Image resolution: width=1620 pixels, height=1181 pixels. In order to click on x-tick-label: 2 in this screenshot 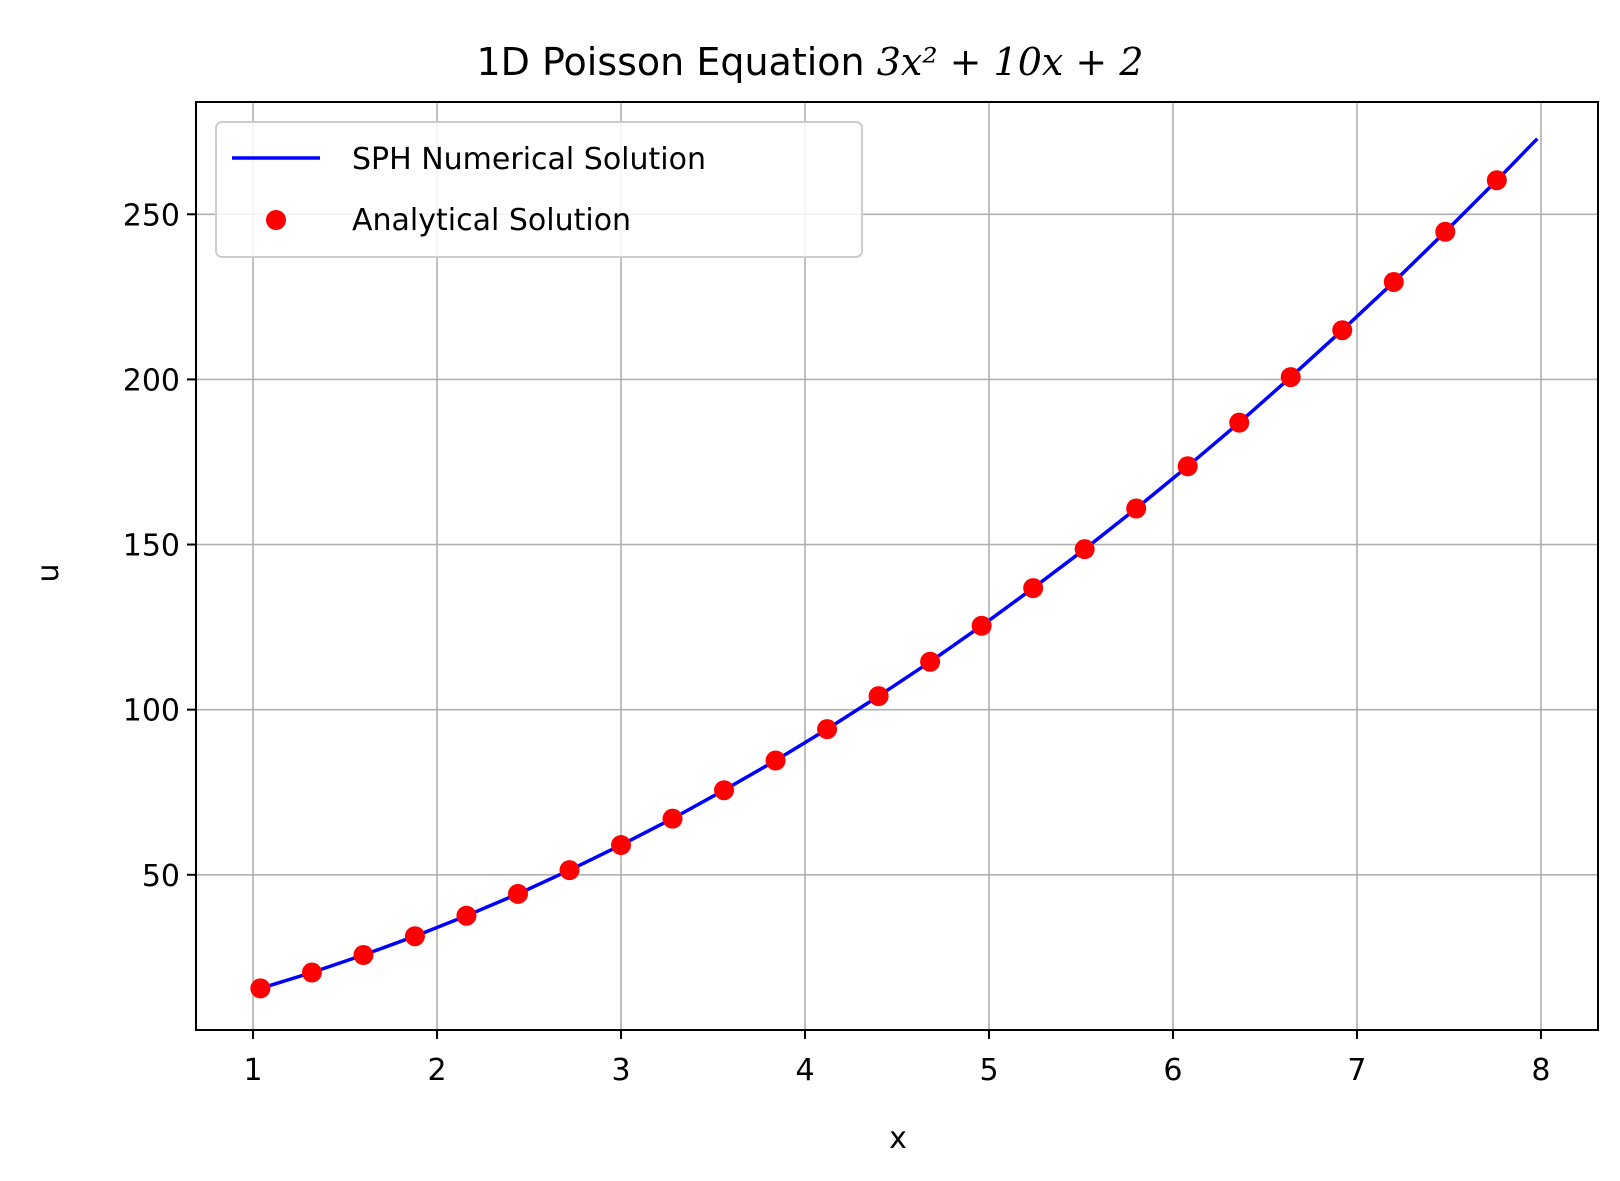, I will do `click(436, 1070)`.